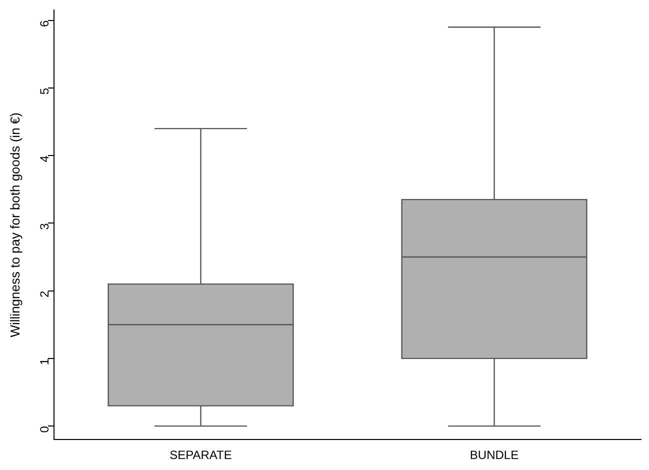  Describe the element at coordinates (44, 294) in the screenshot. I see `y-tick-label: 2` at that location.